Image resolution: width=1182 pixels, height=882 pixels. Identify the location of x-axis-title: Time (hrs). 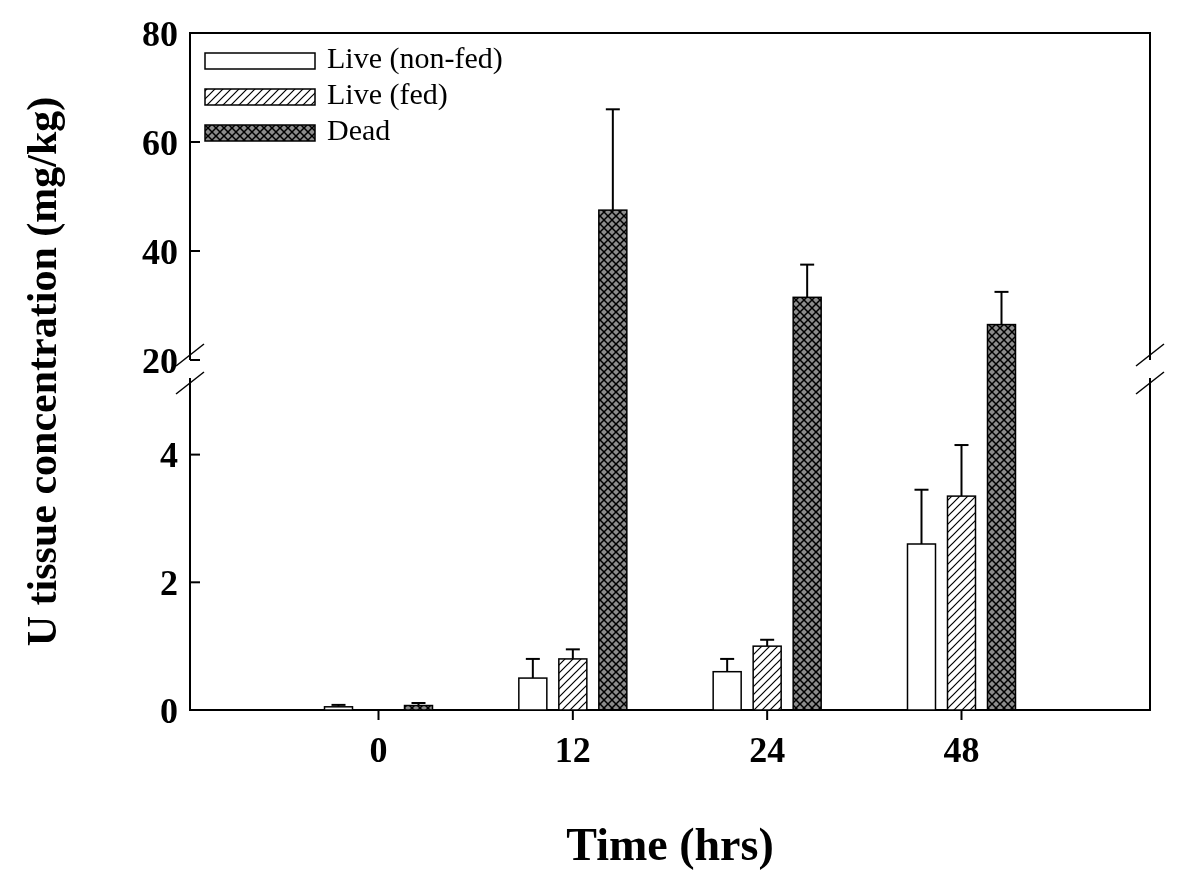
(670, 844).